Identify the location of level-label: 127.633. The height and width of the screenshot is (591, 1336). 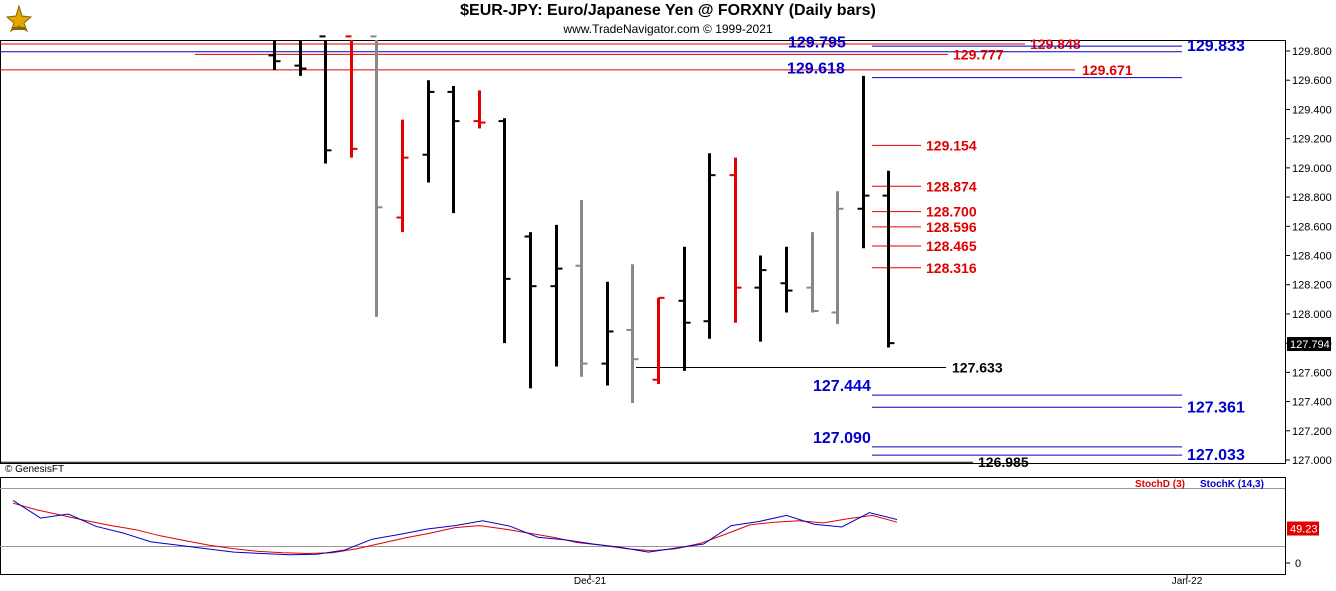
(977, 368).